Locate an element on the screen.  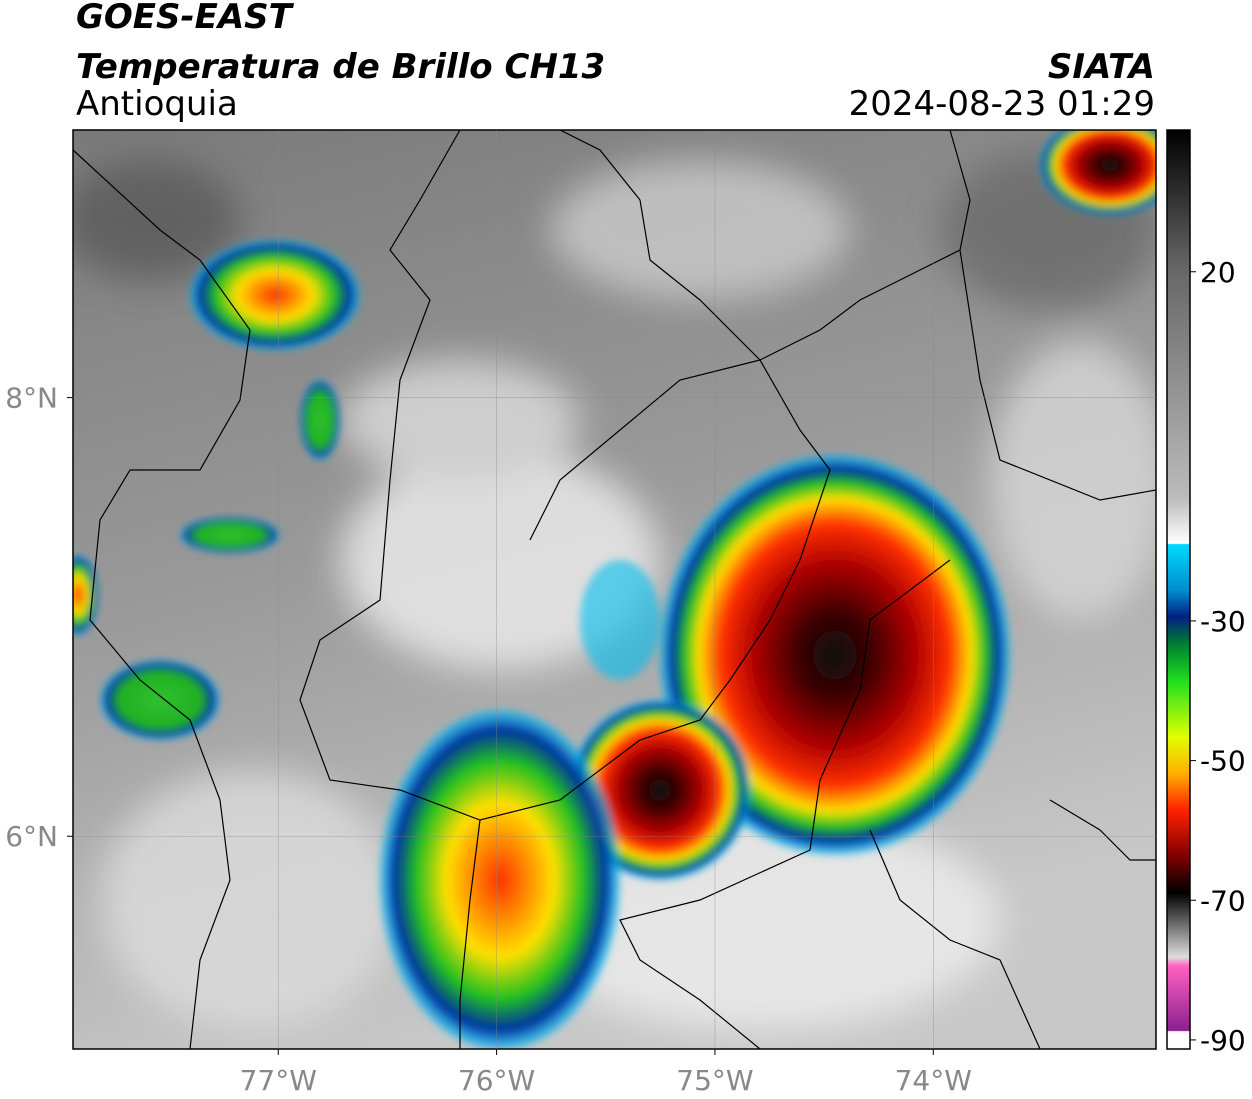
colorbar-tick-label: -90 is located at coordinates (1223, 1040).